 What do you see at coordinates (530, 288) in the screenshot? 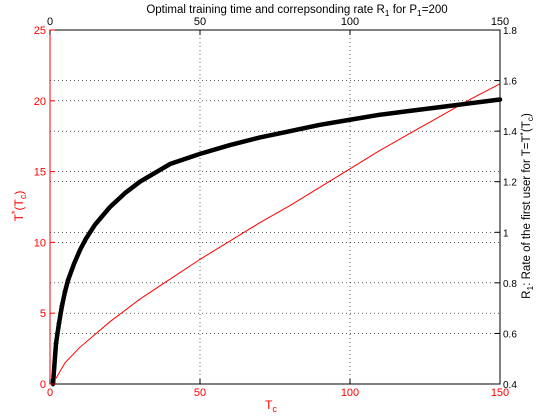
I see `y-right-label-sub: 1` at bounding box center [530, 288].